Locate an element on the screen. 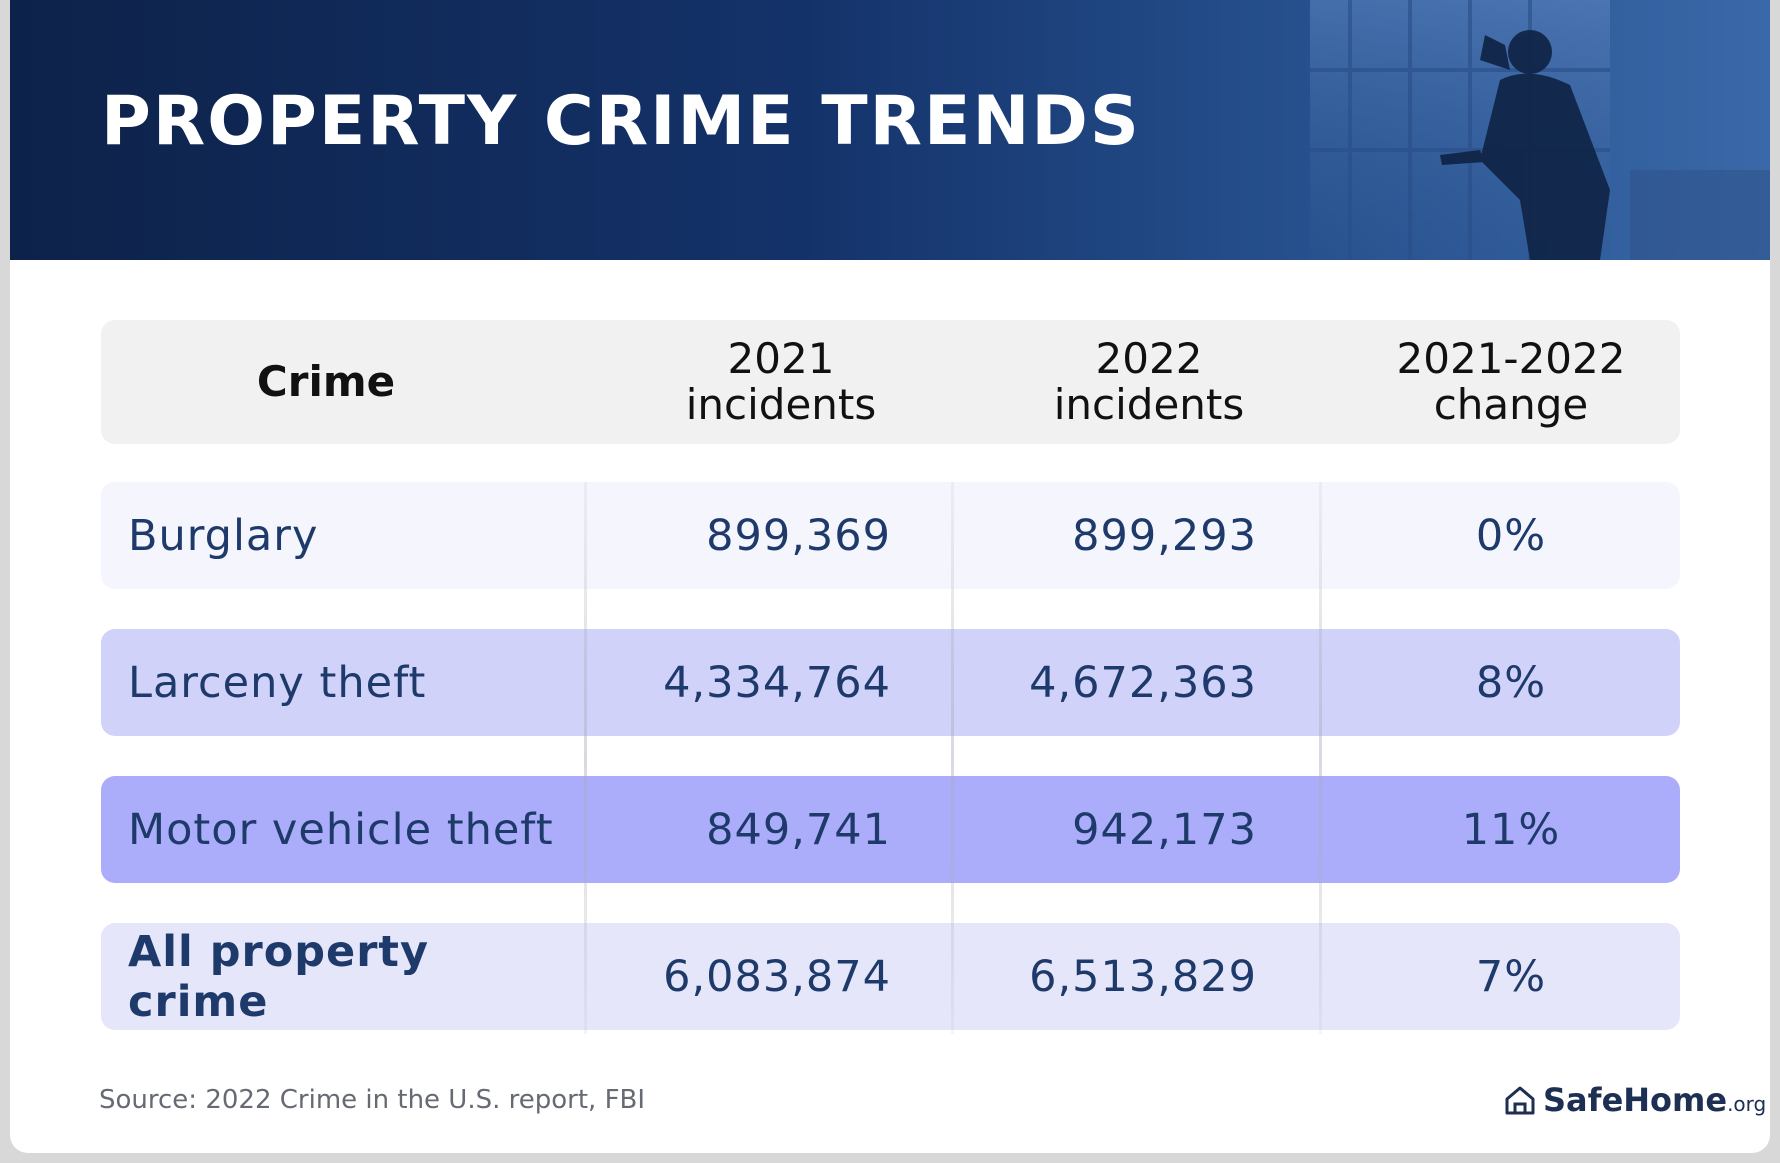 The width and height of the screenshot is (1780, 1163). crime-name-cell: Motor vehicle theft is located at coordinates (341, 829).